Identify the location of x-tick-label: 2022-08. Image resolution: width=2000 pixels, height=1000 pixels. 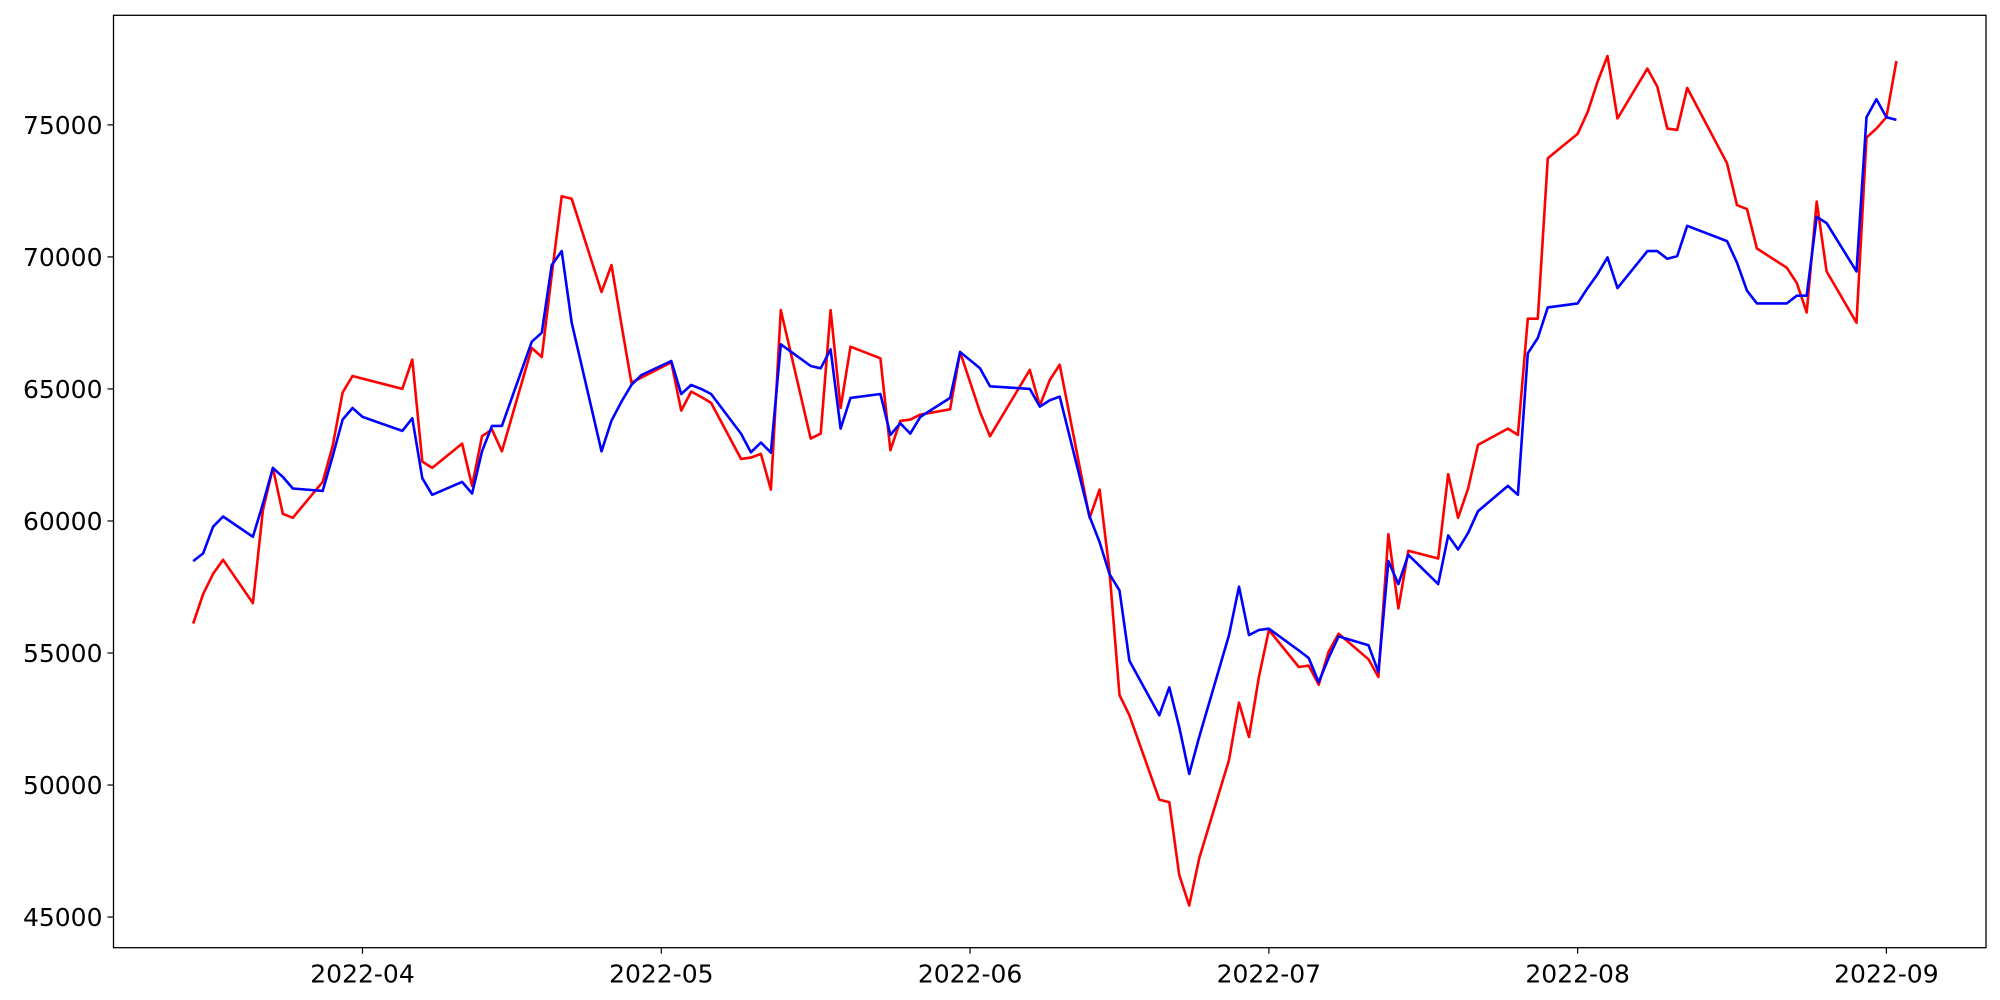
(1577, 974).